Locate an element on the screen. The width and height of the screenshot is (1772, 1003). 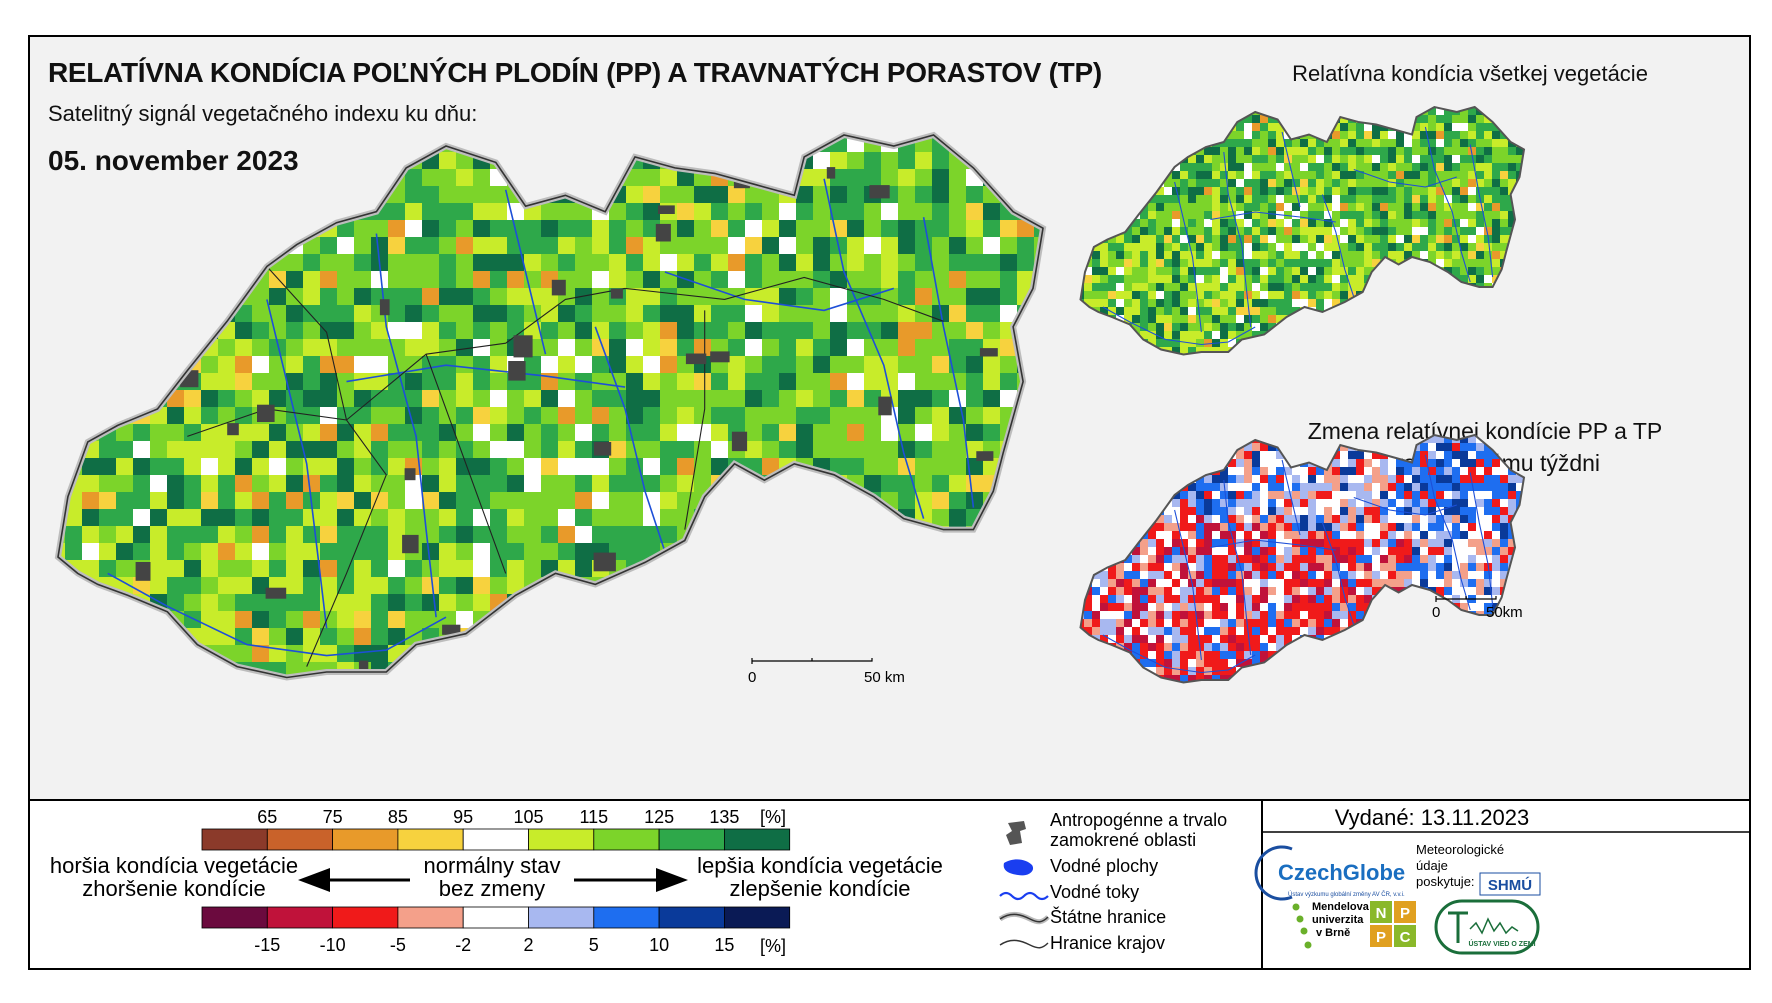
river-line is located at coordinates (297, 464).